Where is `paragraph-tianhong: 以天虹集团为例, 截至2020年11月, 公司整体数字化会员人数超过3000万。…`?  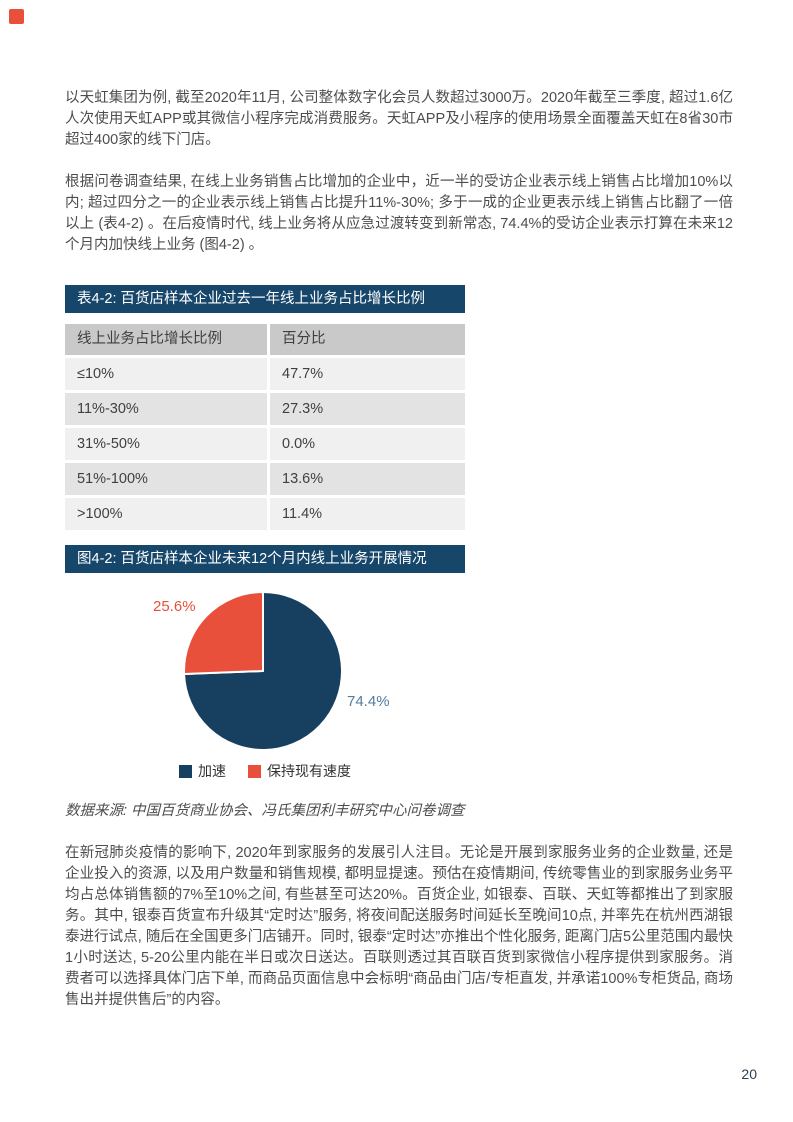
paragraph-tianhong: 以天虹集团为例, 截至2020年11月, 公司整体数字化会员人数超过3000万。… is located at coordinates (399, 119).